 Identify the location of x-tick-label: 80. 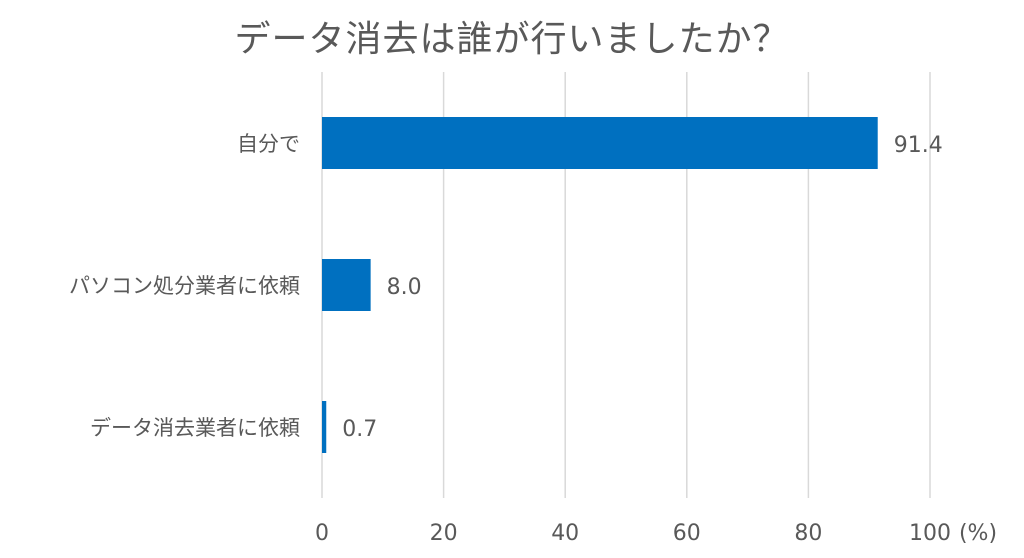
(808, 533).